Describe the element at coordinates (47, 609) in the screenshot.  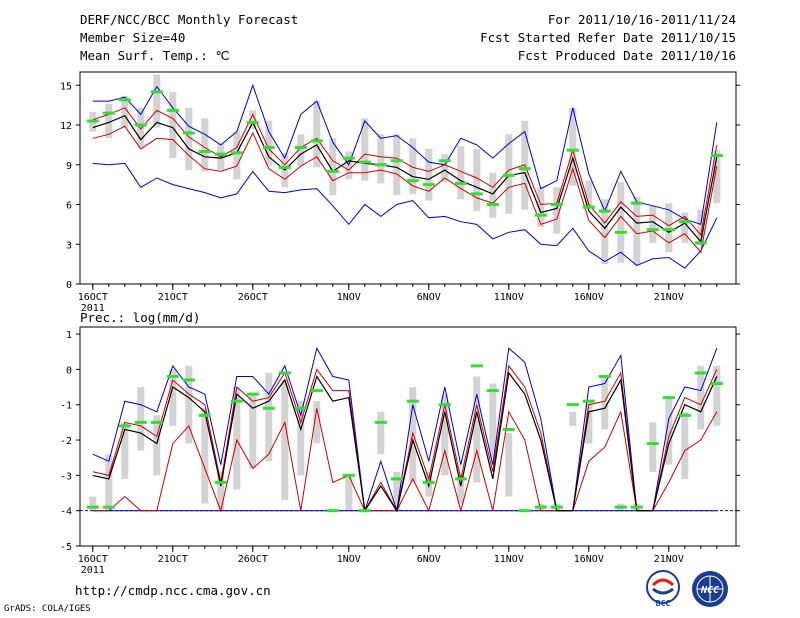
I see `grads-credit: GrADS: COLA/IGES` at that location.